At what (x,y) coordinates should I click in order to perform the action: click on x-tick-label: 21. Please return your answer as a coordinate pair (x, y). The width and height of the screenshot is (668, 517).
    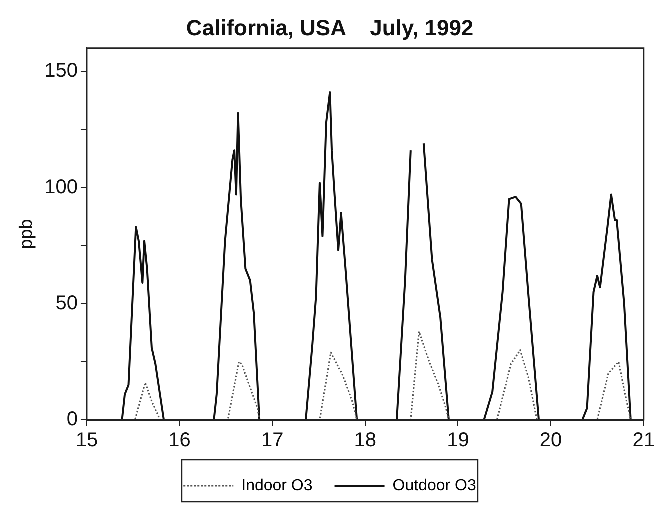
    Looking at the image, I should click on (643, 441).